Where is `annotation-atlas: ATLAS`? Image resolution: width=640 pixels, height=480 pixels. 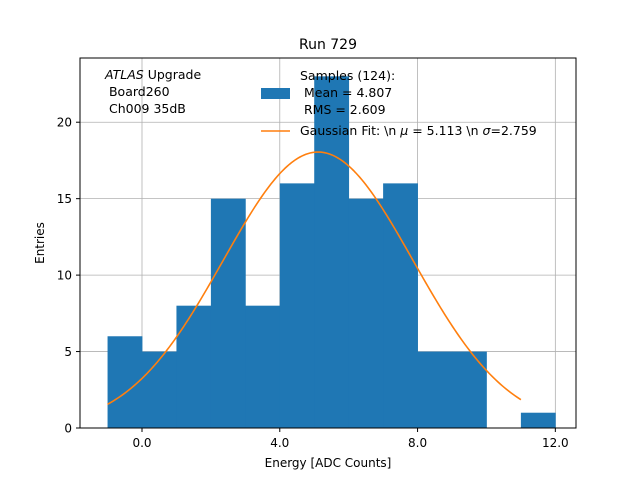 annotation-atlas: ATLAS is located at coordinates (124, 74).